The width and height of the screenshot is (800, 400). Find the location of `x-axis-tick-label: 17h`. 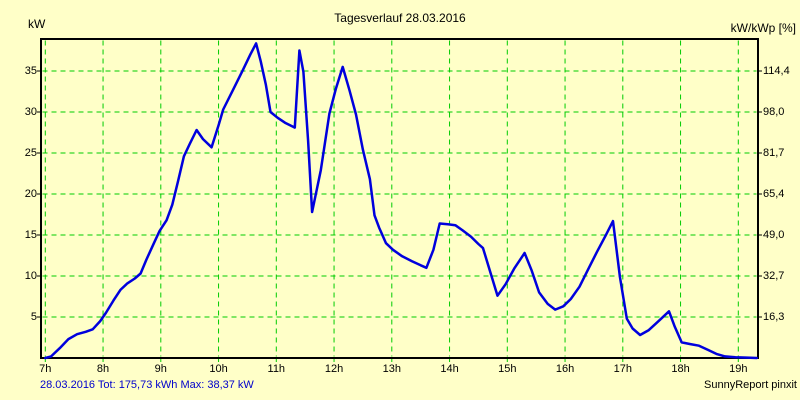

x-axis-tick-label: 17h is located at coordinates (622, 369).